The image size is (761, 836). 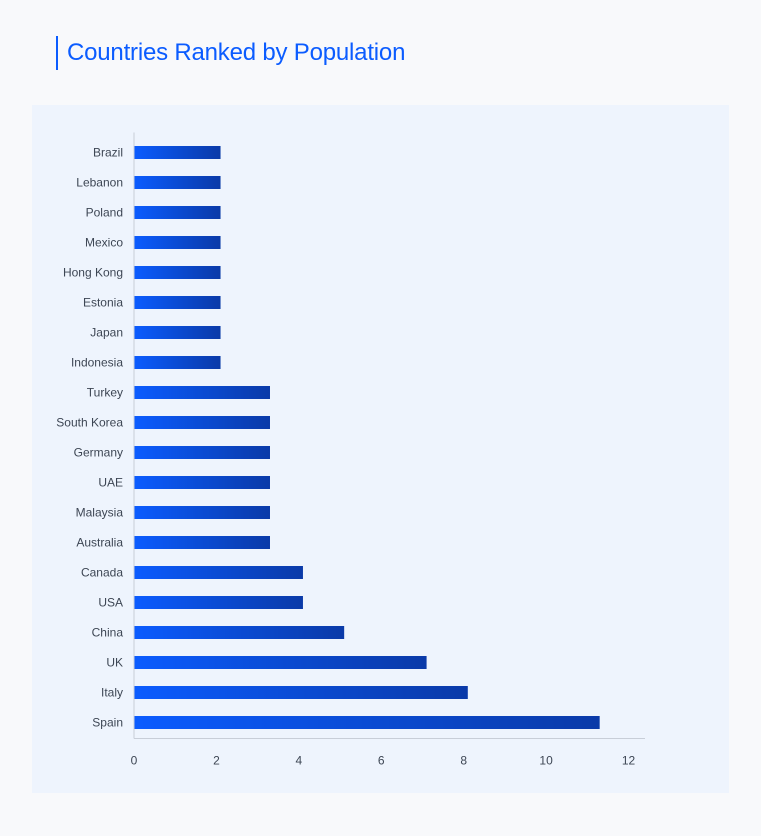 What do you see at coordinates (546, 761) in the screenshot?
I see `x-tick-label: 10` at bounding box center [546, 761].